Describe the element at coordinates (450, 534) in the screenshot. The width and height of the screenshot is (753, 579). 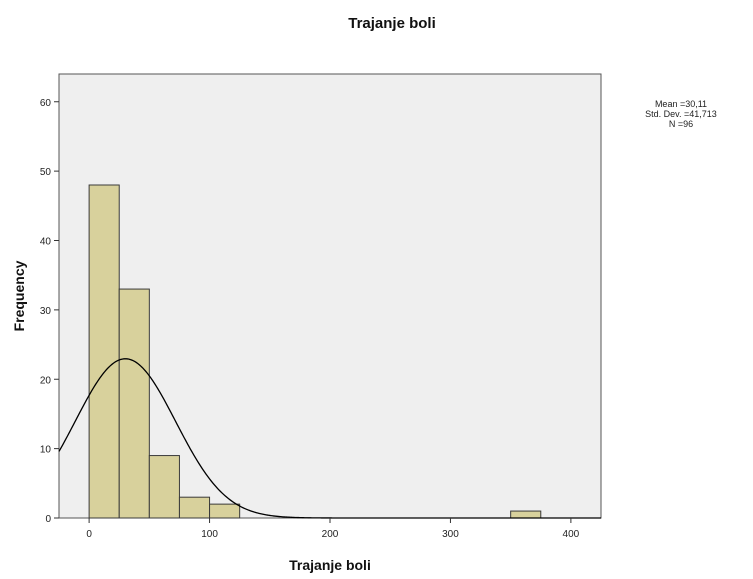
I see `x-tick-label: 300` at that location.